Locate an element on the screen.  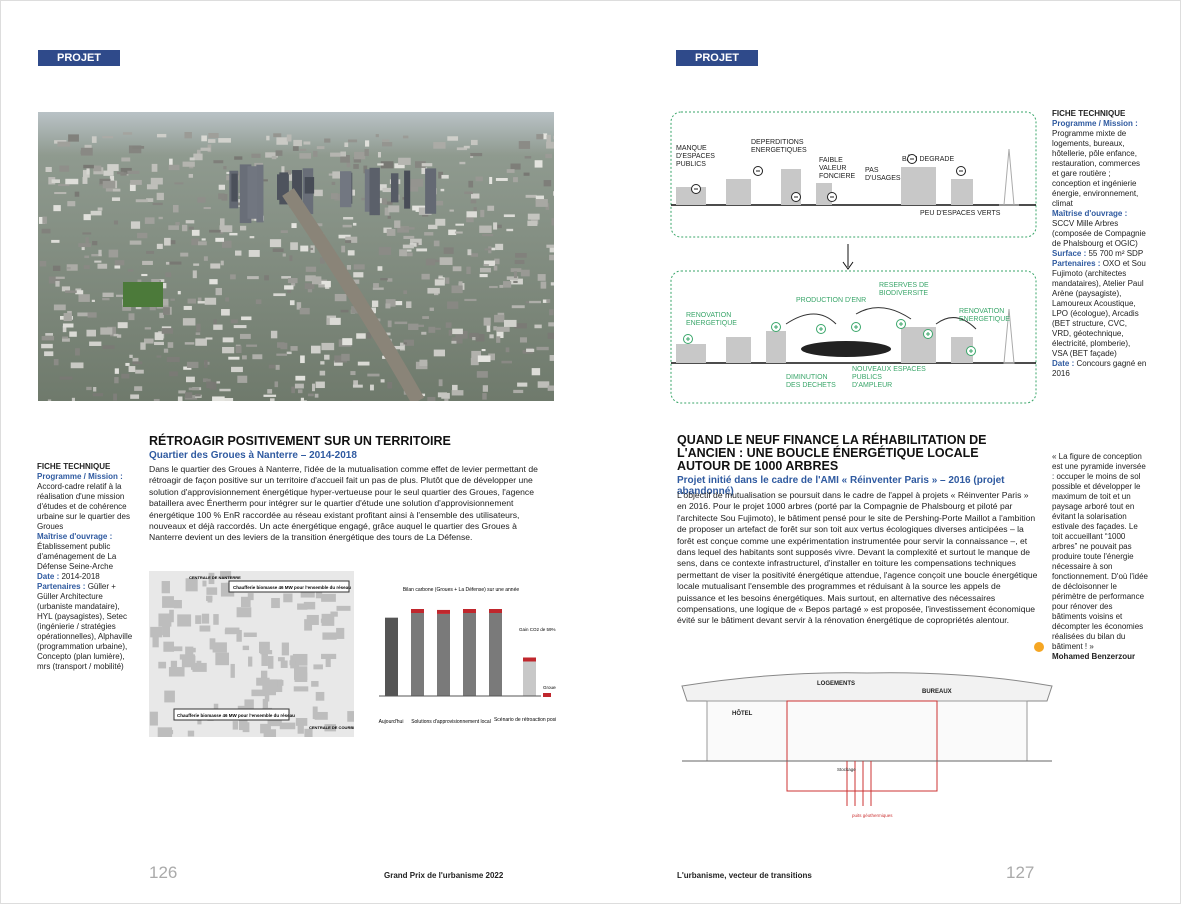
page-number: 127 is located at coordinates (1020, 872).